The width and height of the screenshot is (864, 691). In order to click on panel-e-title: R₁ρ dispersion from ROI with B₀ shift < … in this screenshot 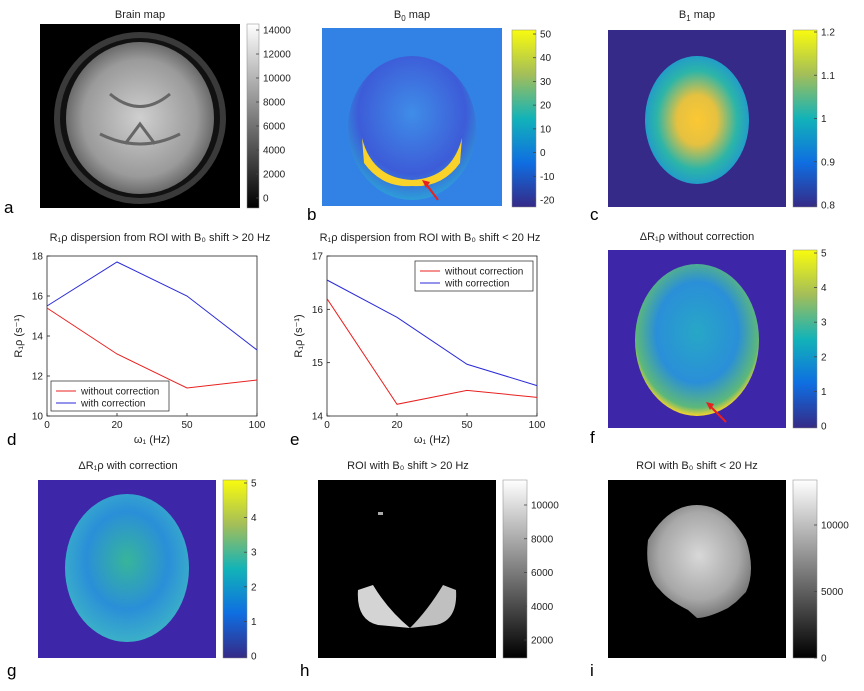, I will do `click(430, 238)`.